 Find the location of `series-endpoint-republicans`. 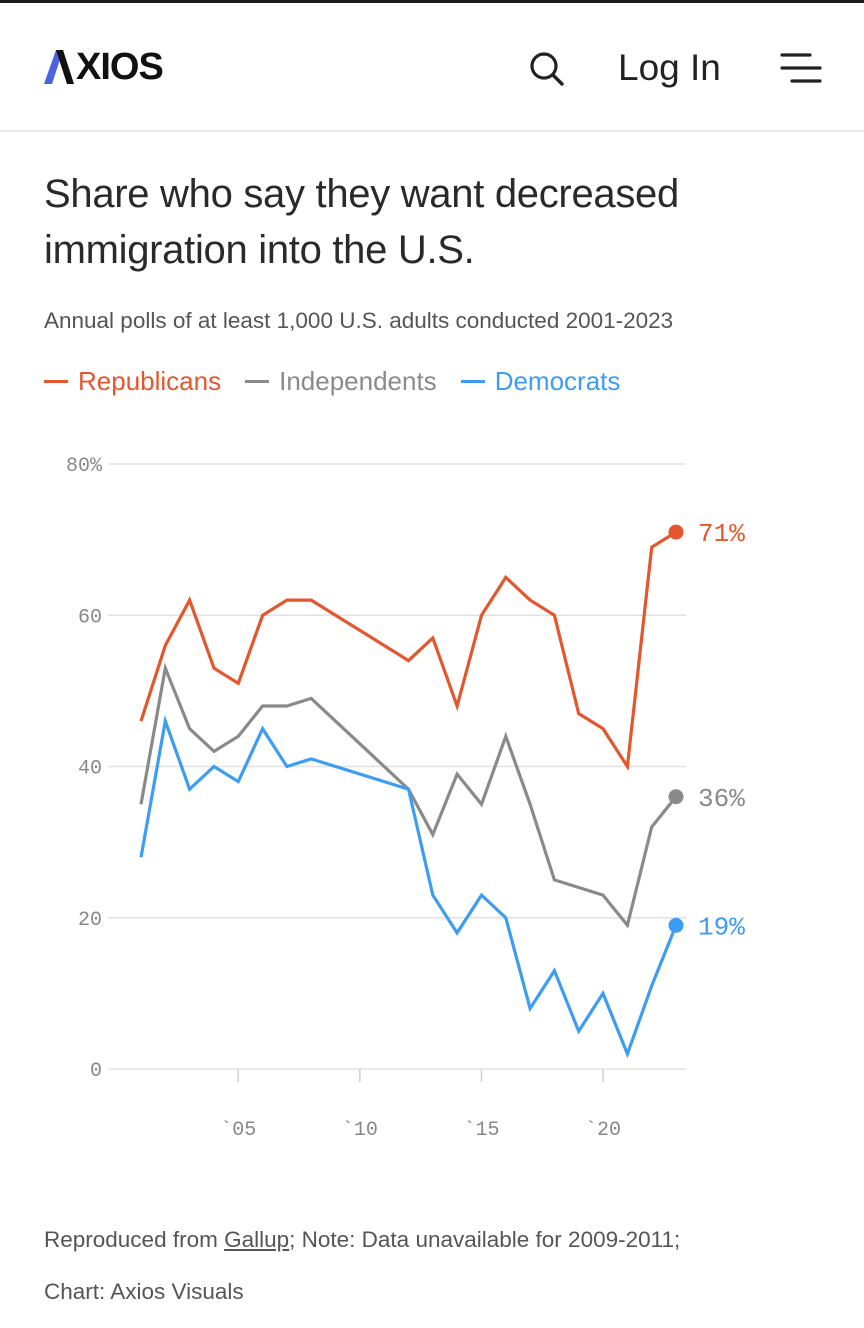

series-endpoint-republicans is located at coordinates (676, 532).